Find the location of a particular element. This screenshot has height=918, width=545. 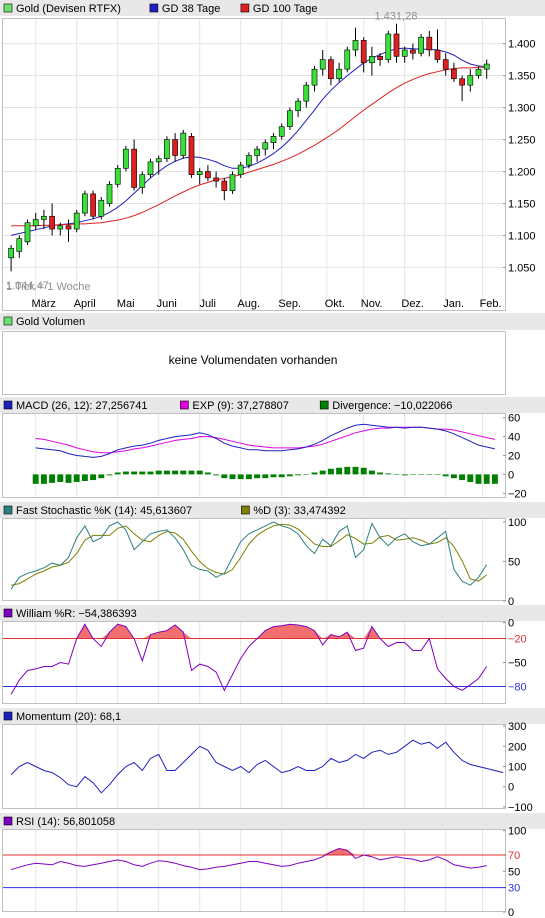

volume-legend-label: Gold Volumen is located at coordinates (50, 322).